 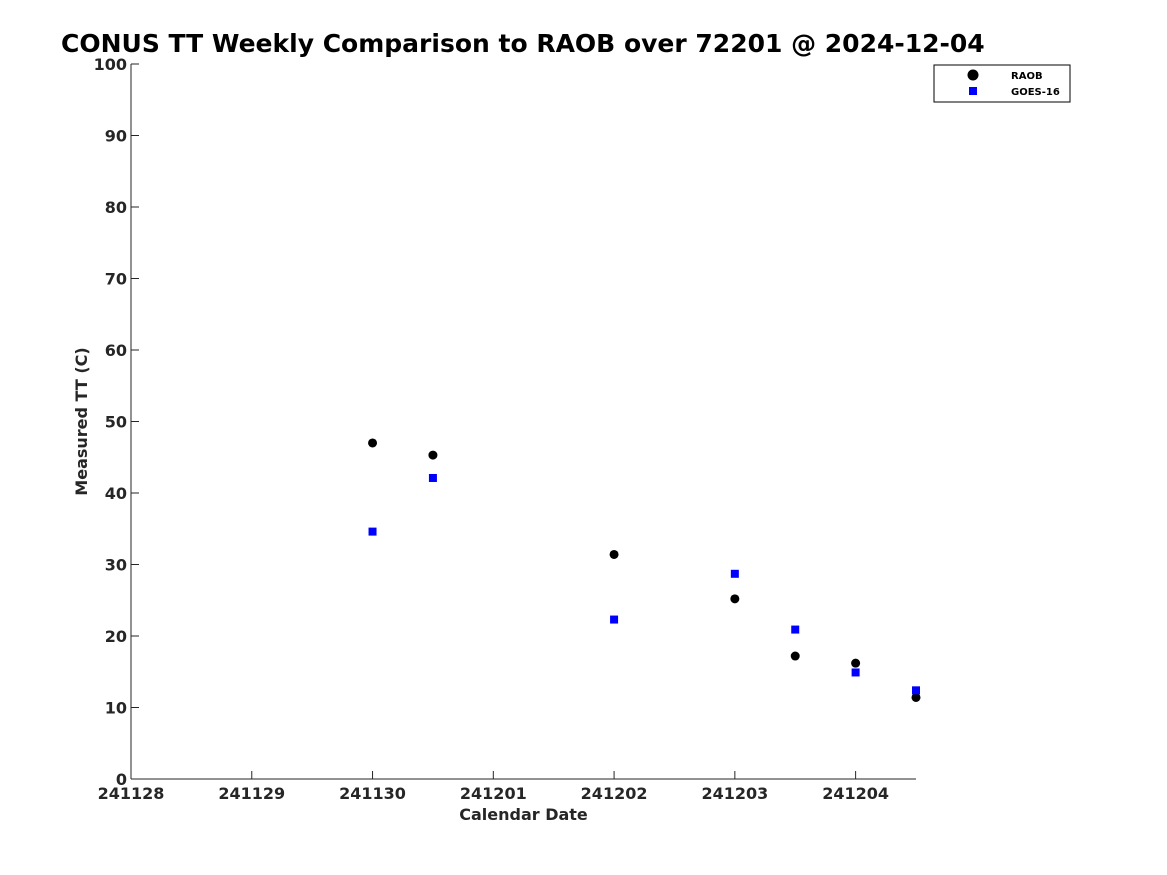 I want to click on y-tick-label: 30, so click(x=116, y=565).